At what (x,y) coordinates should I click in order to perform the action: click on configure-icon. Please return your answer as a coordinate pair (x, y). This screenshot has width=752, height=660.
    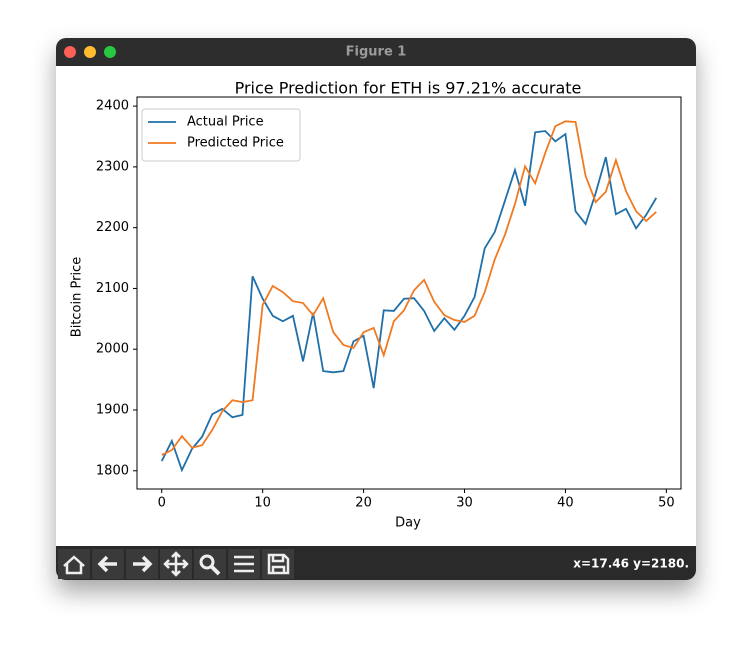
    Looking at the image, I should click on (244, 564).